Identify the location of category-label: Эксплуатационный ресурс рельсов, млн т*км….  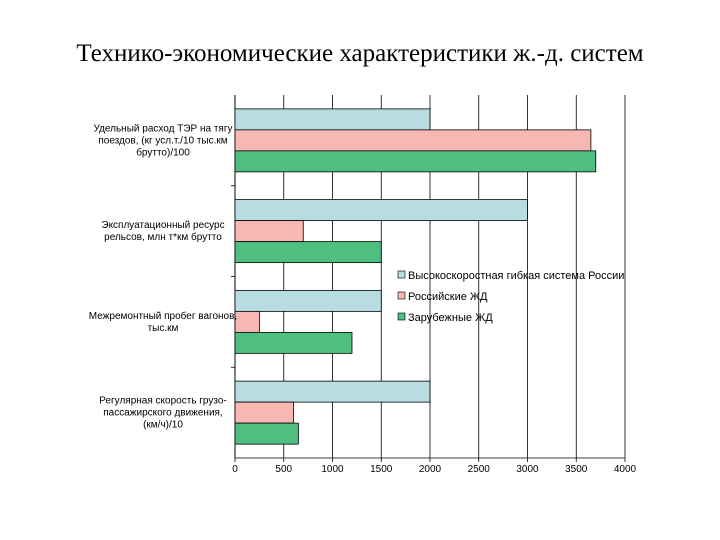
(162, 231).